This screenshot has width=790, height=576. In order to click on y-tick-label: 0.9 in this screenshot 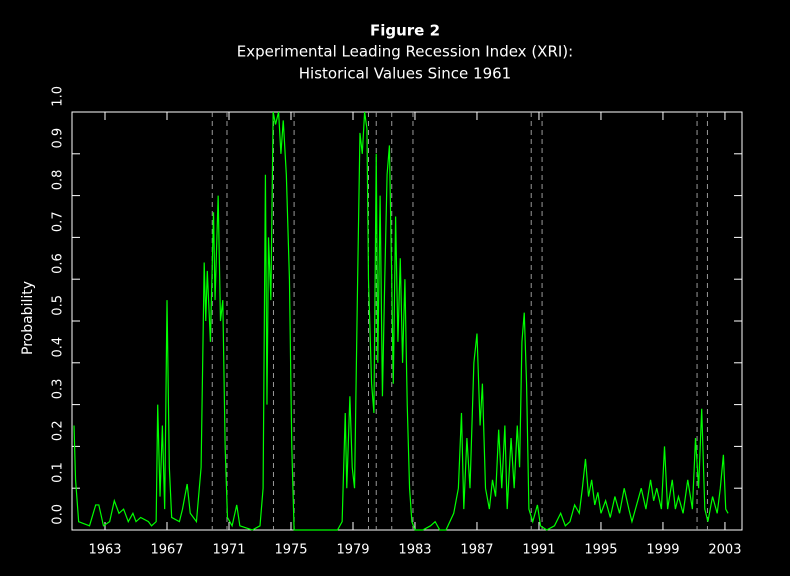, I will do `click(58, 138)`.